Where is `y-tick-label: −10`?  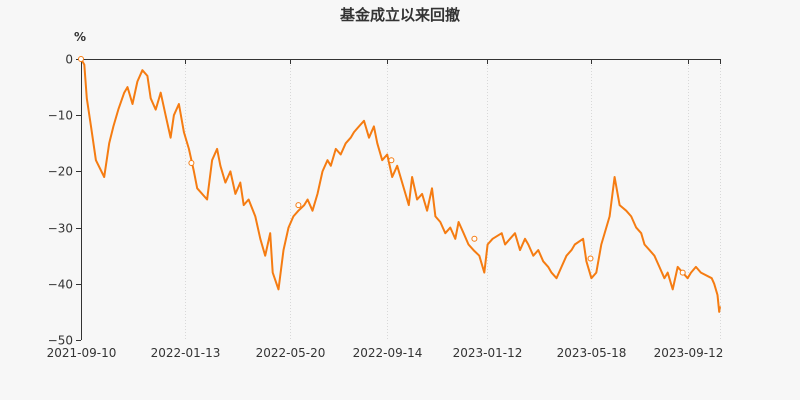 y-tick-label: −10 is located at coordinates (60, 116).